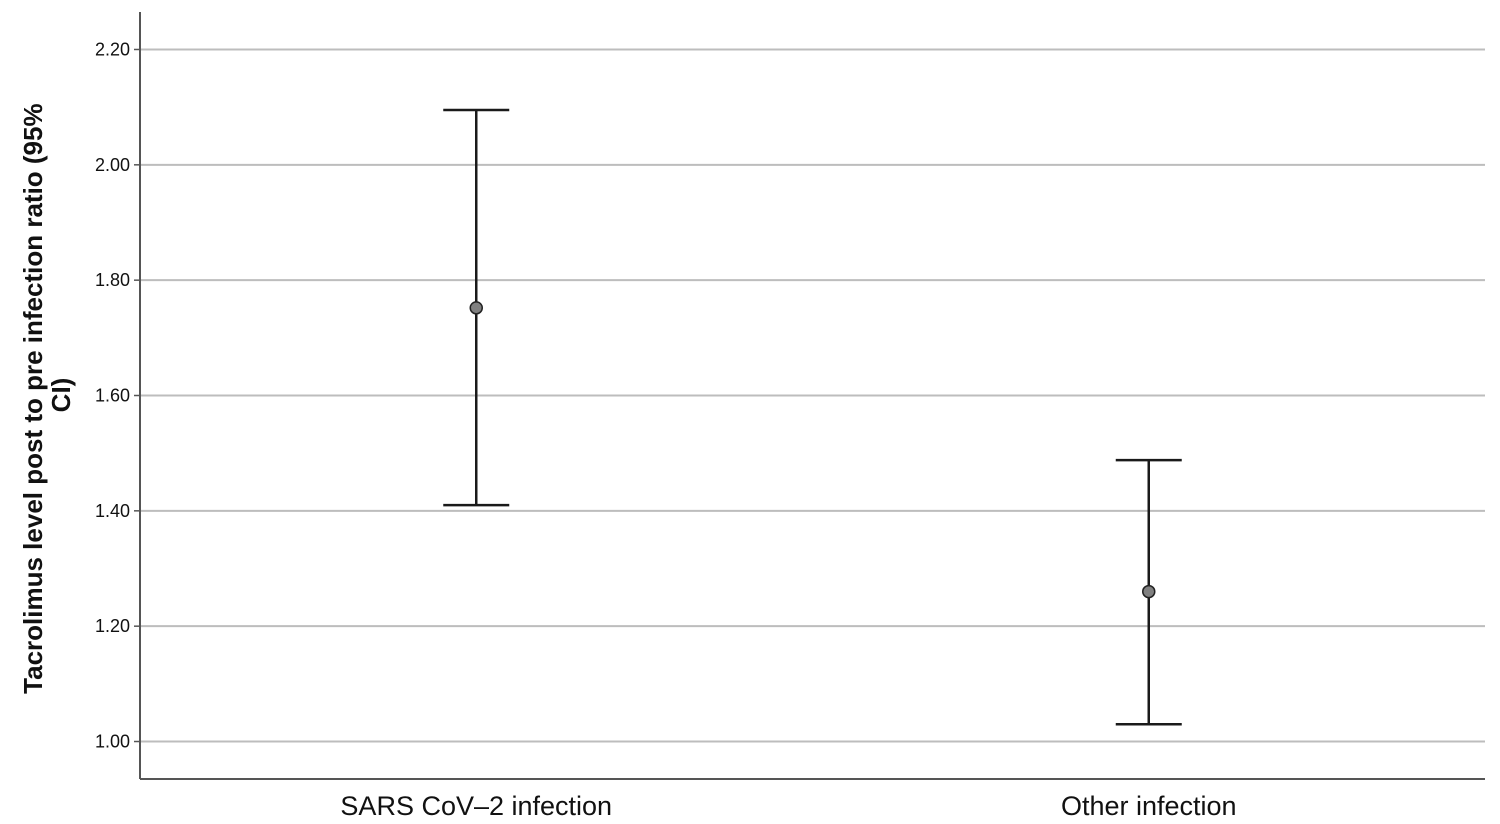 This screenshot has height=824, width=1500. What do you see at coordinates (476, 806) in the screenshot?
I see `x-category-label: SARS CoV–2 infection` at bounding box center [476, 806].